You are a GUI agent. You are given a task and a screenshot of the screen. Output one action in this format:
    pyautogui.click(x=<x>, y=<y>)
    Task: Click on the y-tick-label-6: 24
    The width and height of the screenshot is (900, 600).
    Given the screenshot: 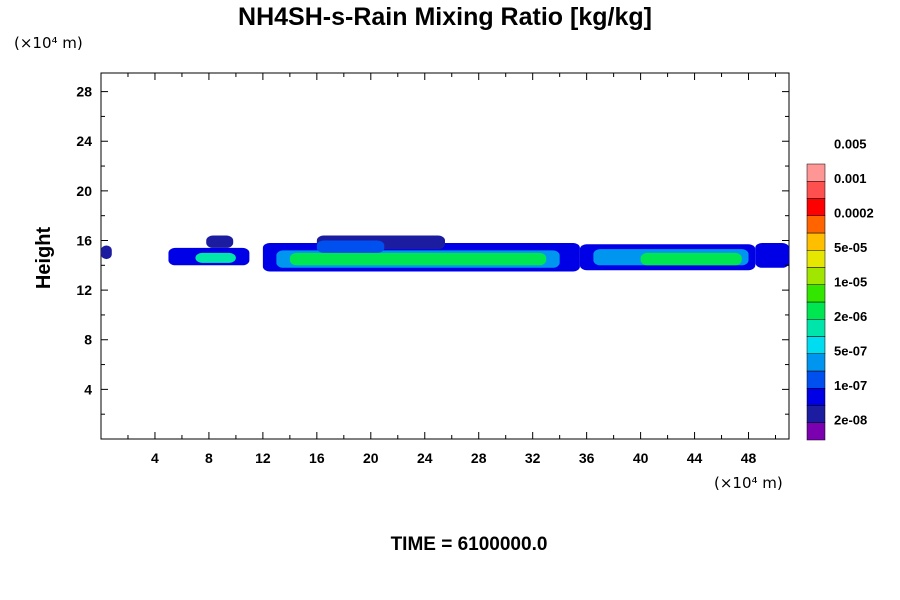 What is the action you would take?
    pyautogui.click(x=84, y=141)
    